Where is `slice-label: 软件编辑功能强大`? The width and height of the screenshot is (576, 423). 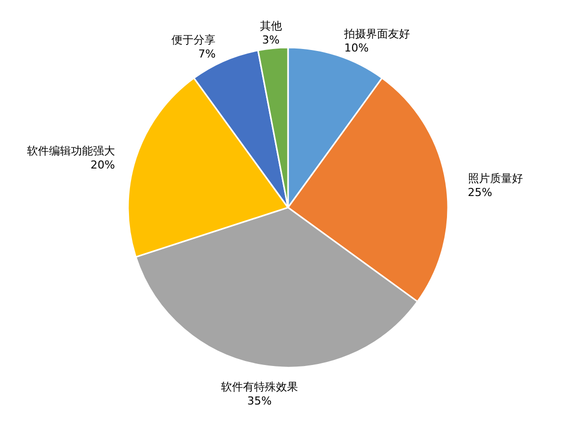 slice-label: 软件编辑功能强大 is located at coordinates (70, 151).